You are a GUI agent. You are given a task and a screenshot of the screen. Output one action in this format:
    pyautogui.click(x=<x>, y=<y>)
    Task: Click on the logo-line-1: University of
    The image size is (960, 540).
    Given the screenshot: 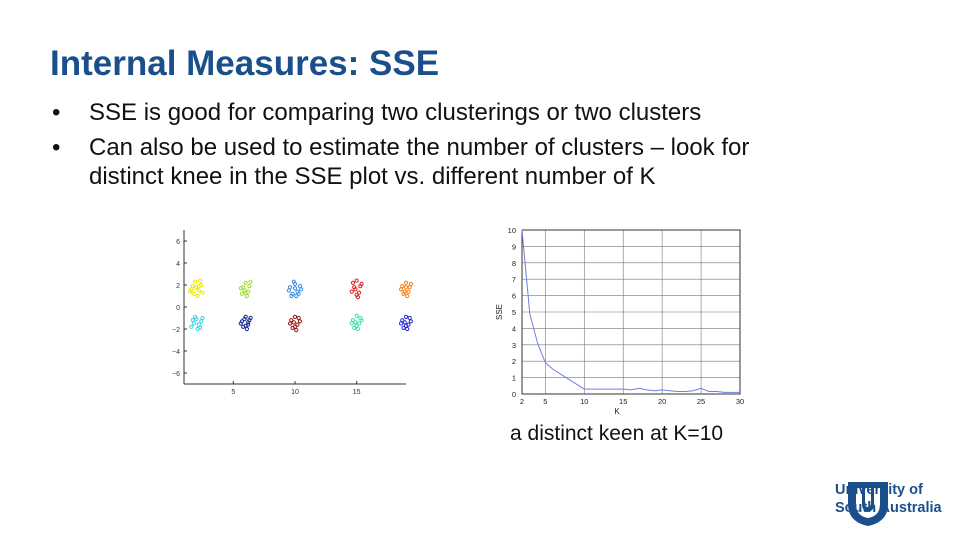 What is the action you would take?
    pyautogui.click(x=879, y=490)
    